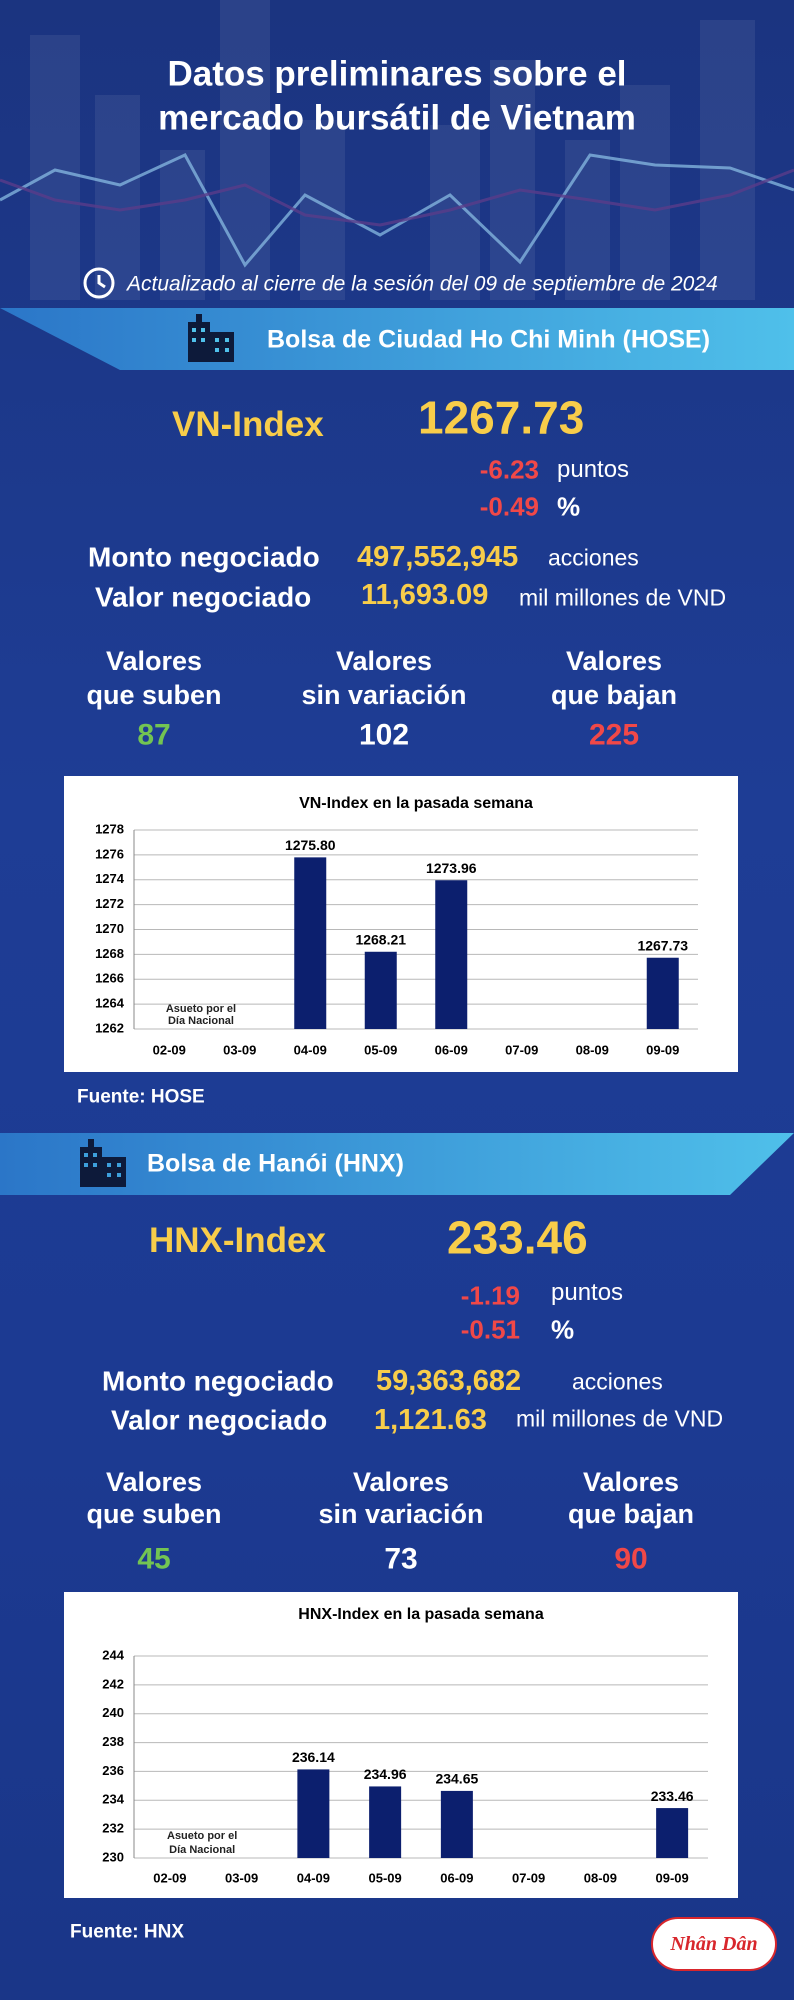  Describe the element at coordinates (397, 339) in the screenshot. I see `banner` at that location.